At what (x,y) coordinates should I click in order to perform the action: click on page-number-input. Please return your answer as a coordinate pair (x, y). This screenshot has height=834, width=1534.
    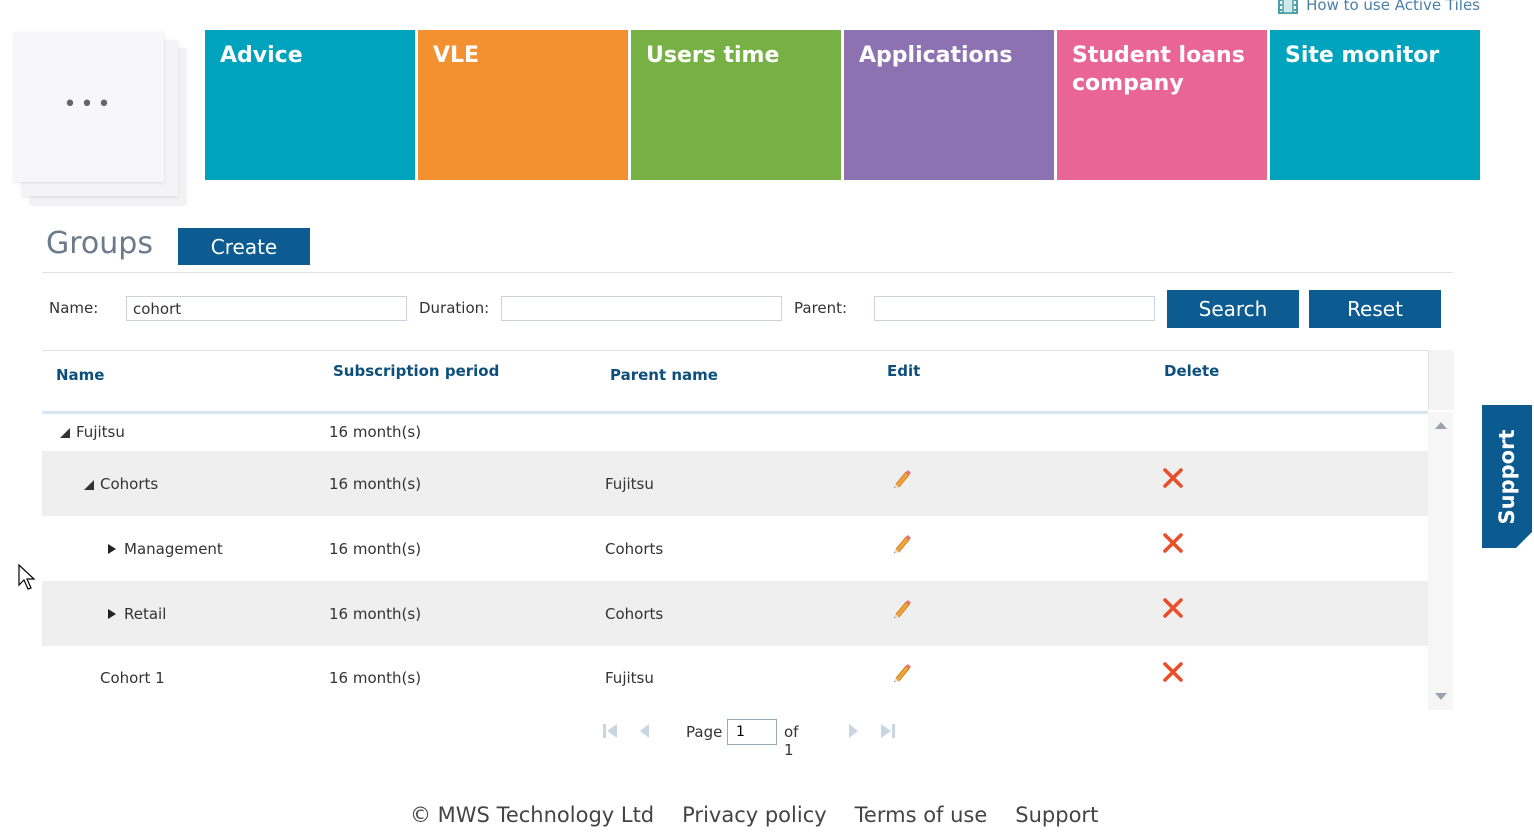
    Looking at the image, I should click on (752, 732).